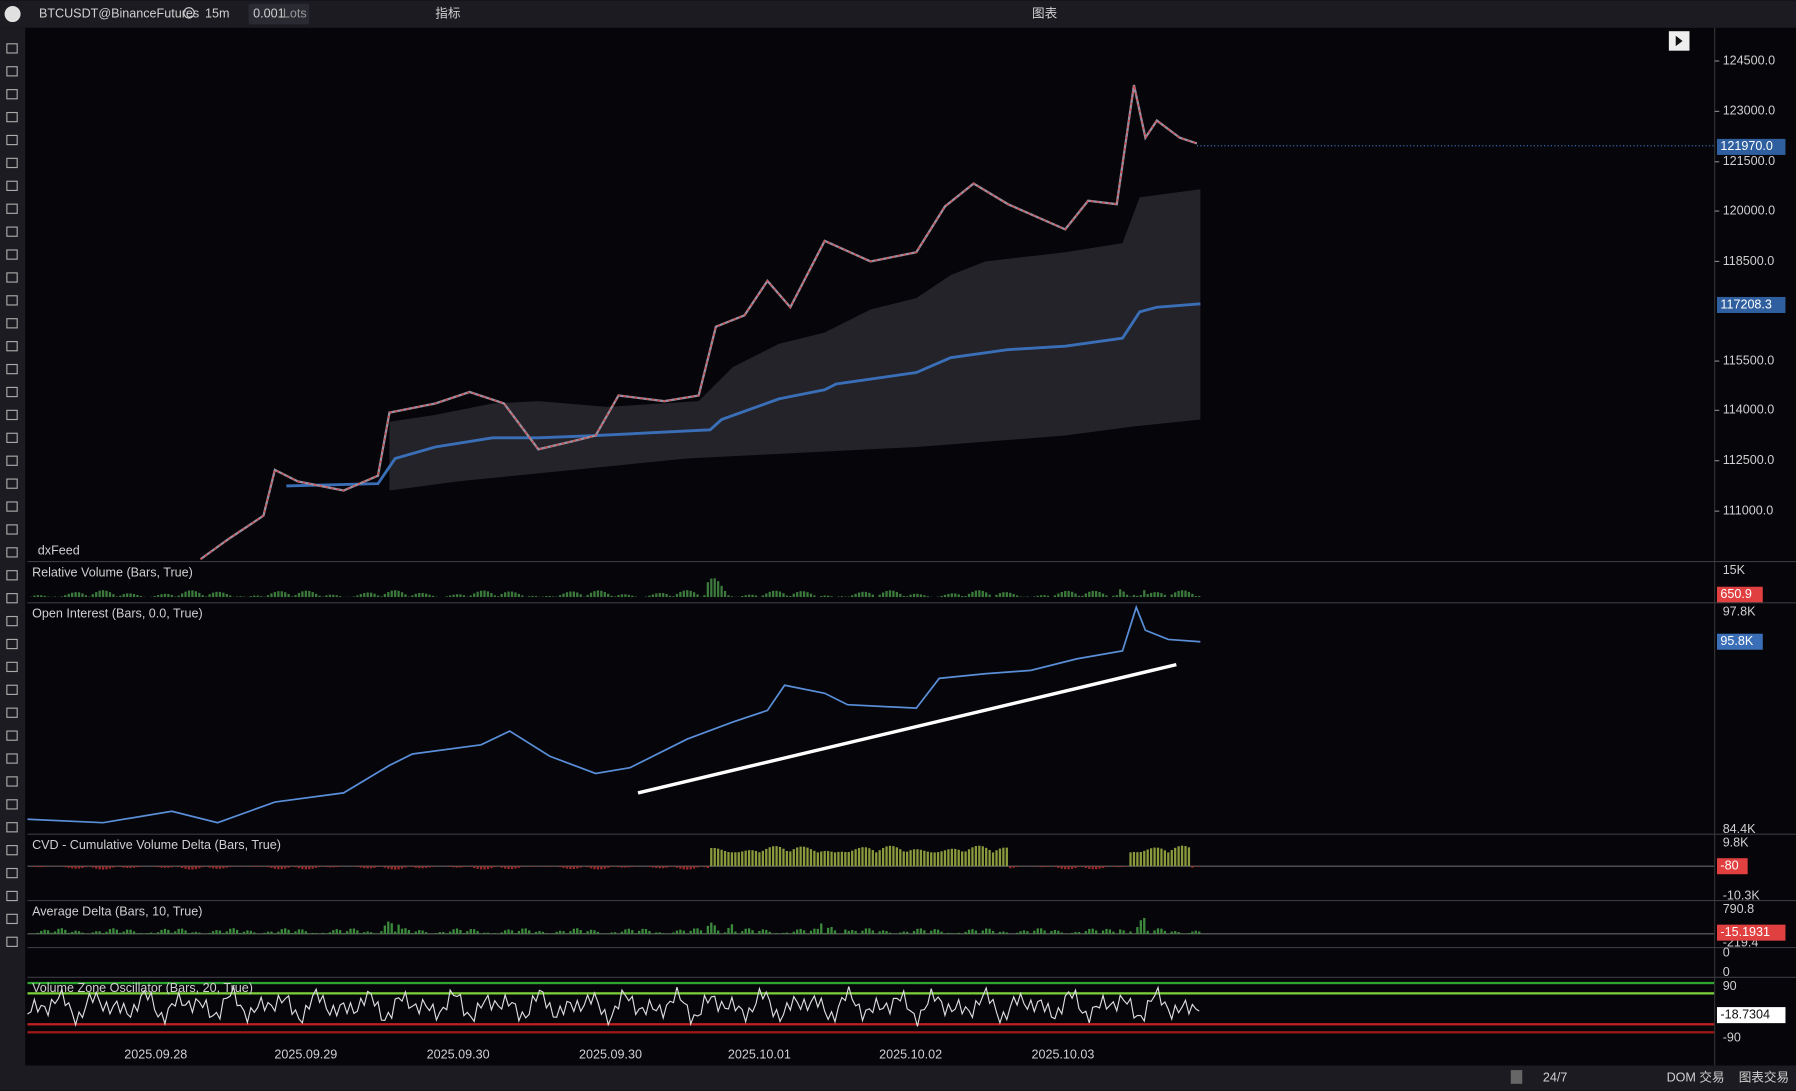 This screenshot has height=1091, width=1796. What do you see at coordinates (1764, 1076) in the screenshot?
I see `chart-trading: 图表交易` at bounding box center [1764, 1076].